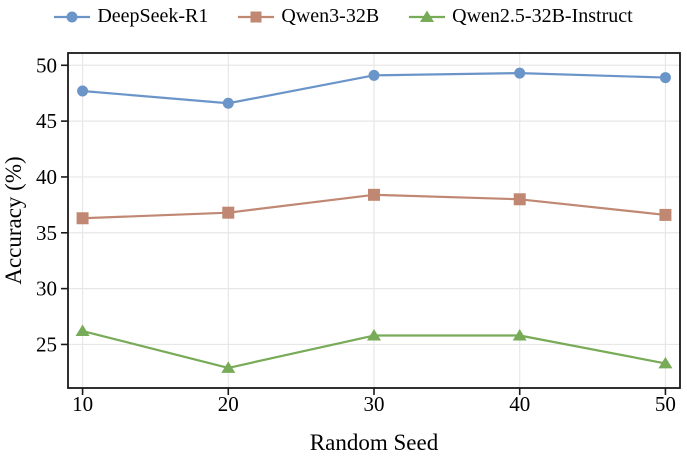 Image resolution: width=687 pixels, height=458 pixels. What do you see at coordinates (46, 233) in the screenshot?
I see `y-tick-label: 35` at bounding box center [46, 233].